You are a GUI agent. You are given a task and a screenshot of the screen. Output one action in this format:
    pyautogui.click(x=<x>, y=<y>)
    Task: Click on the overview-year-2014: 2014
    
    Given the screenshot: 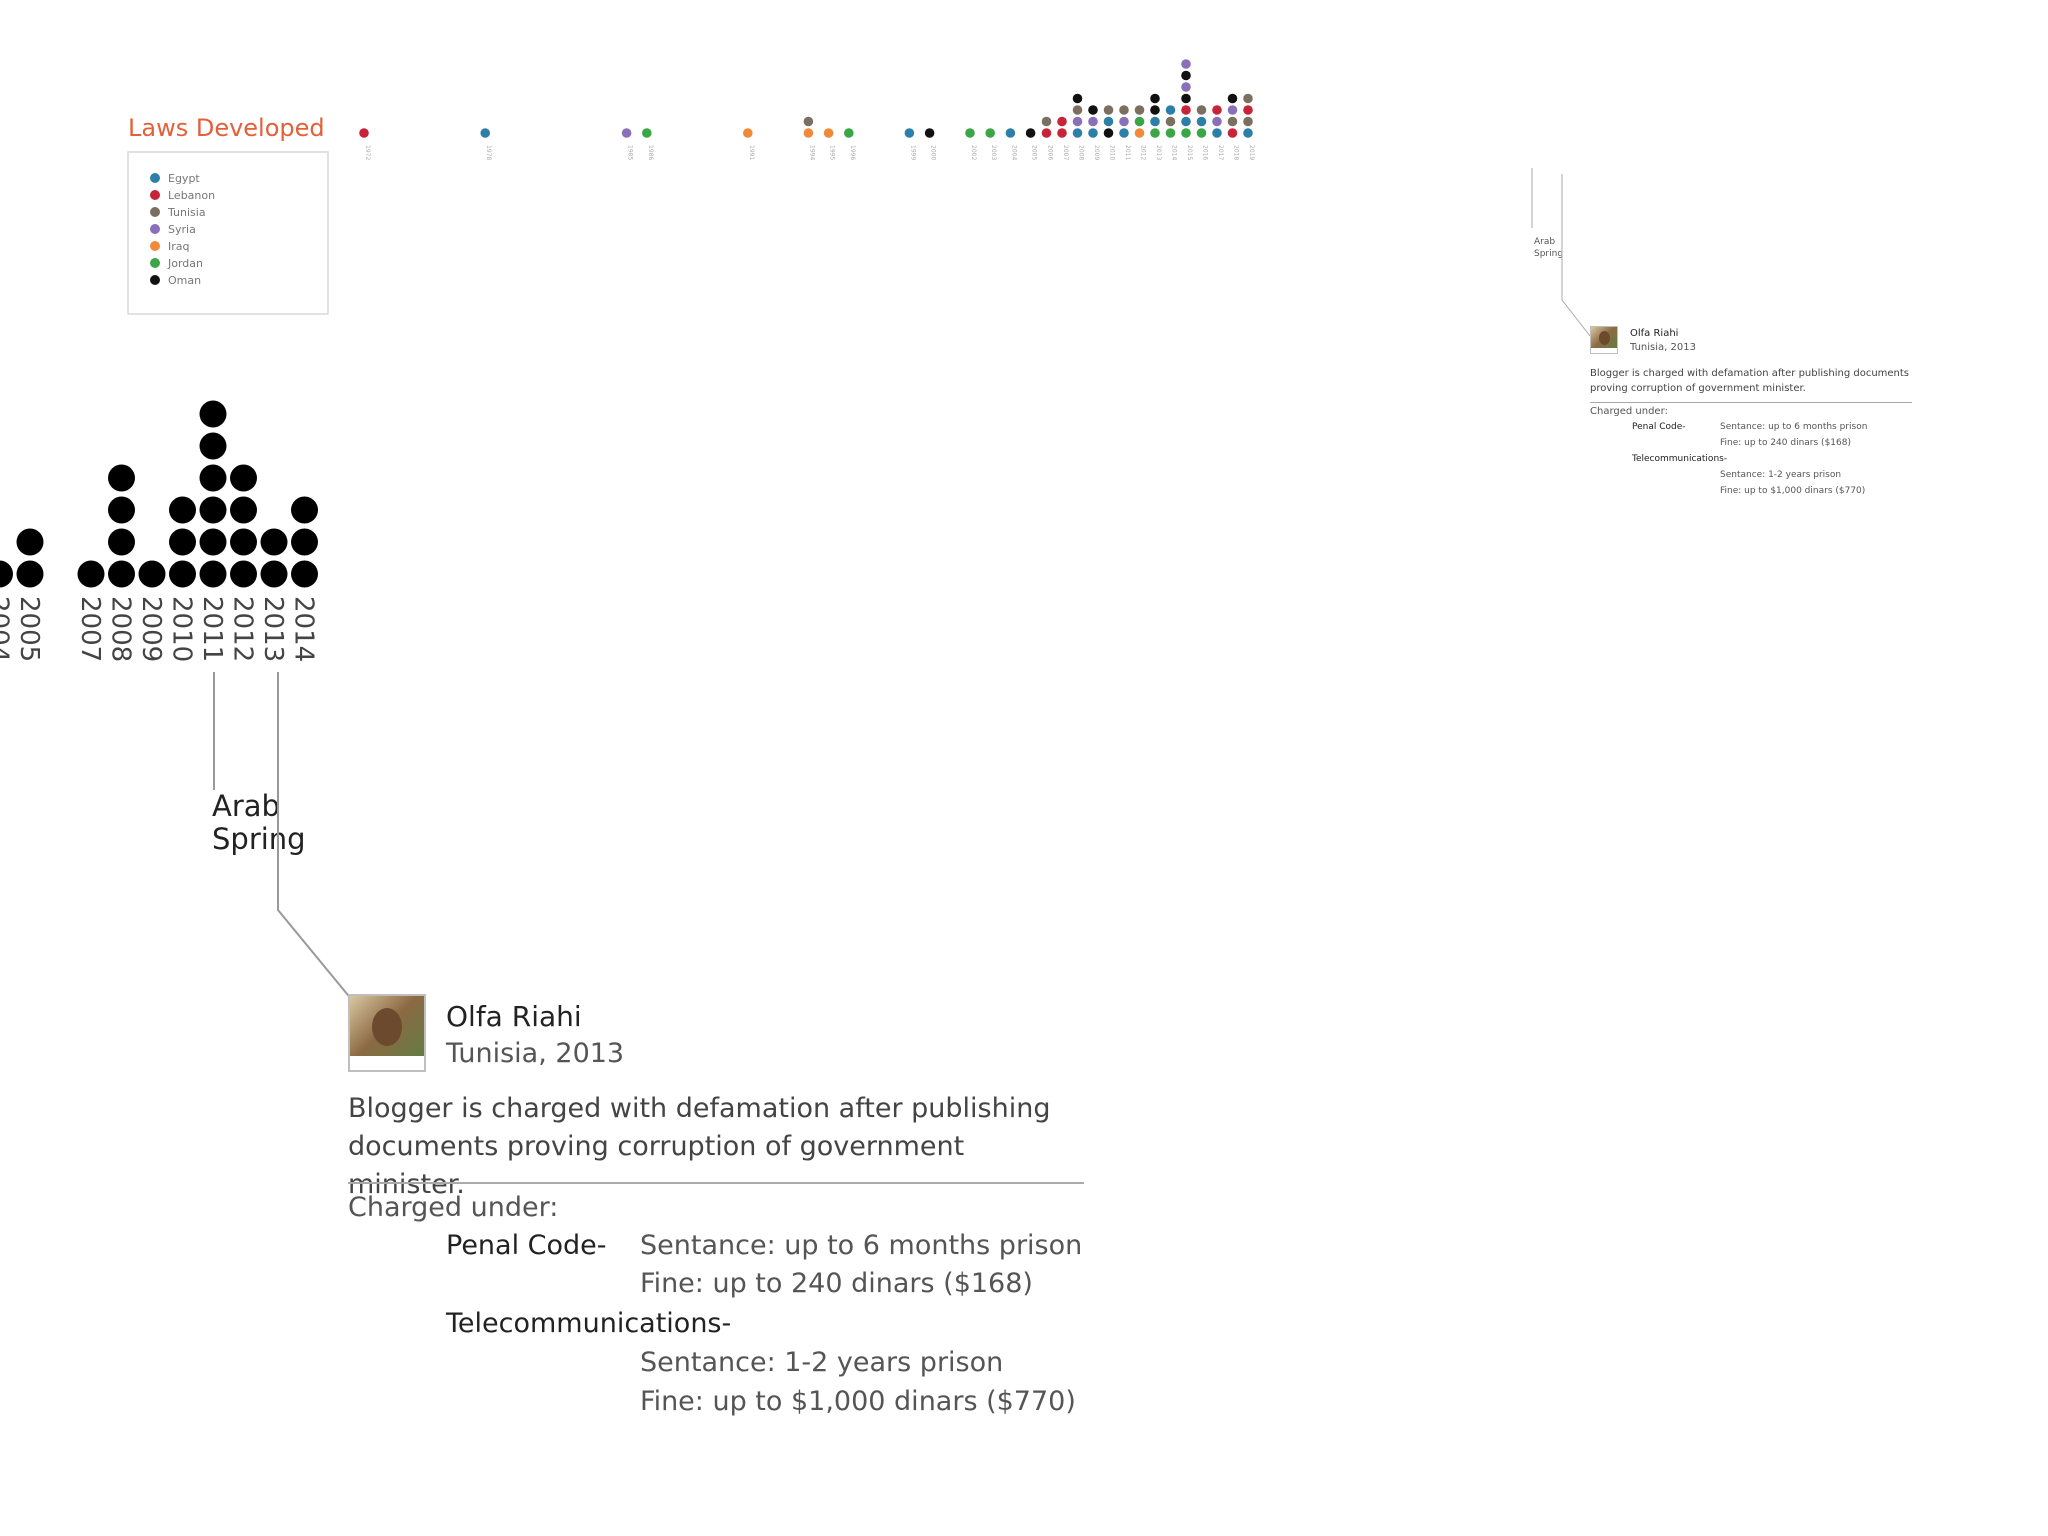 What is the action you would take?
    pyautogui.click(x=1174, y=152)
    